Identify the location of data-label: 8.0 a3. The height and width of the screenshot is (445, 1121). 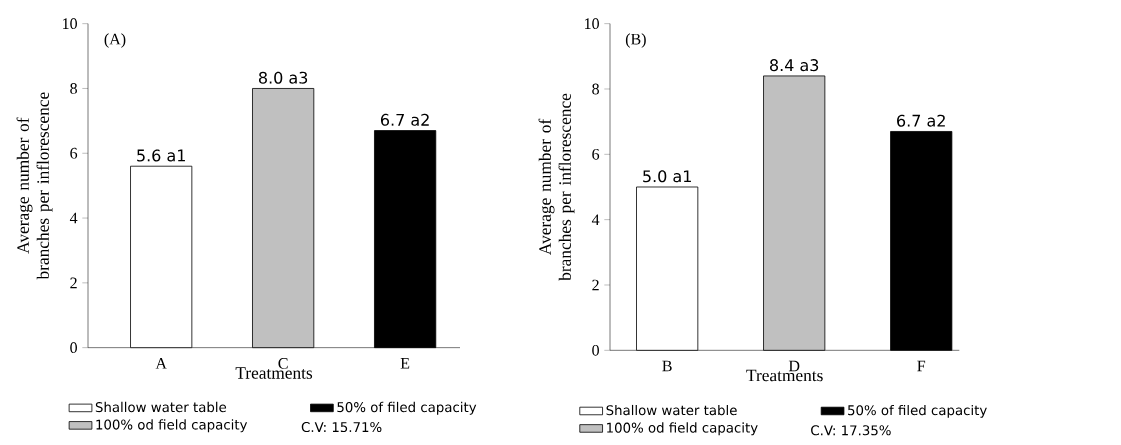
(283, 77).